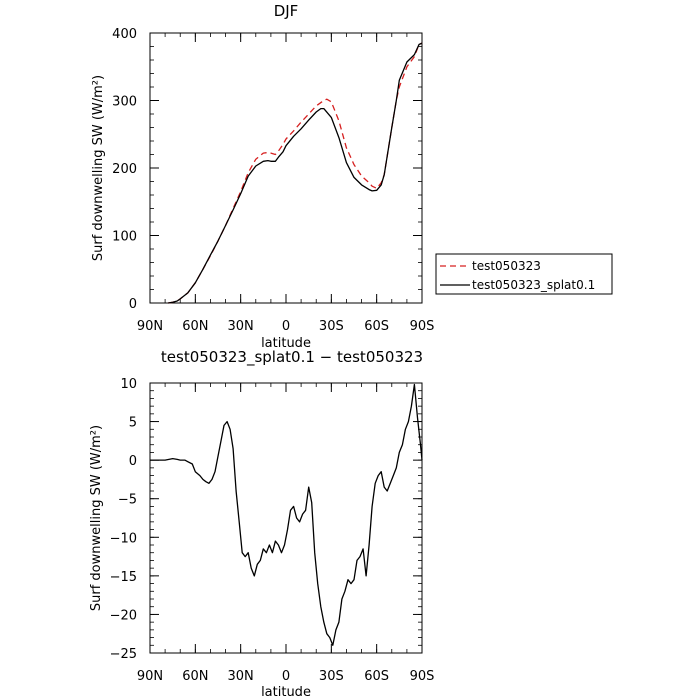  I want to click on top-chart-title: DJF, so click(286, 11).